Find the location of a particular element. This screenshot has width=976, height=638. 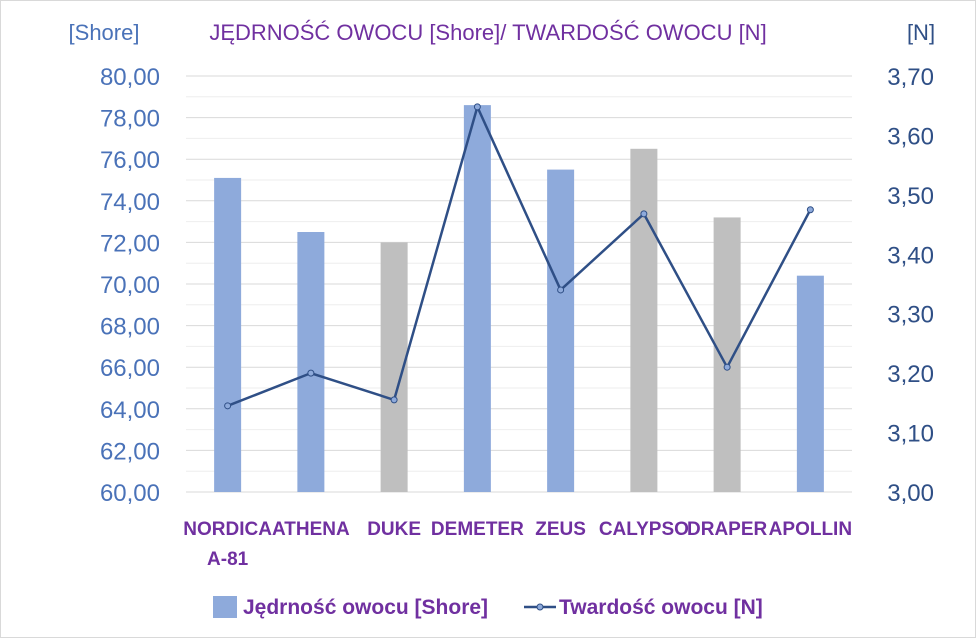

left-tick-label: 70,00 is located at coordinates (130, 285).